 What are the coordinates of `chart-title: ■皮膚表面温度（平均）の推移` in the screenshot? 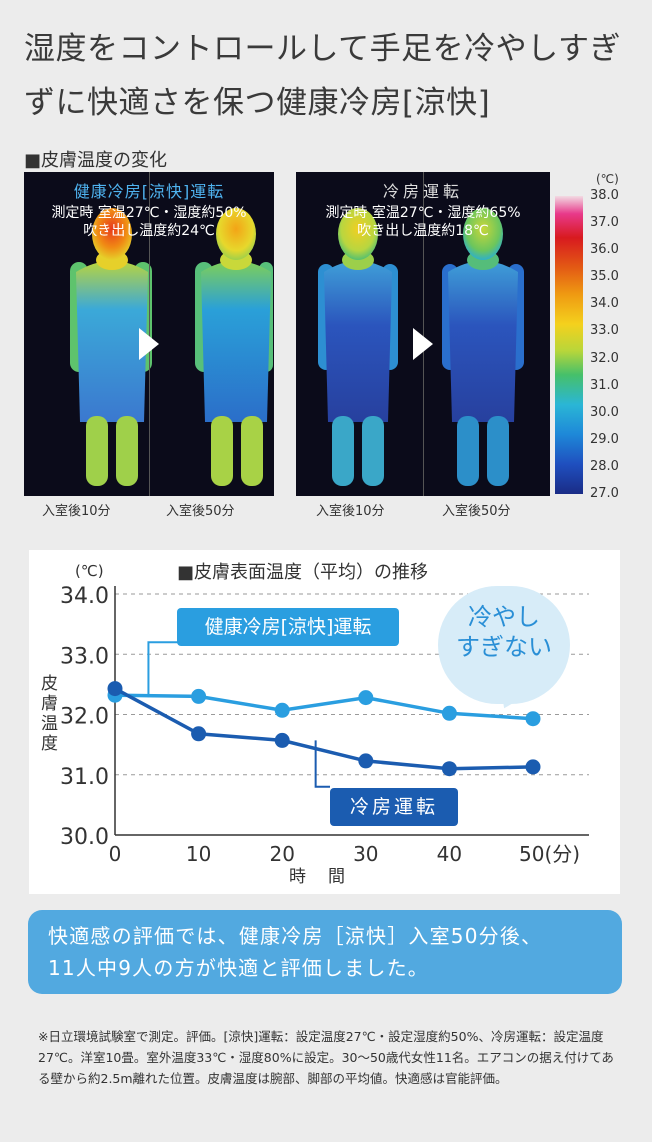 It's located at (303, 572).